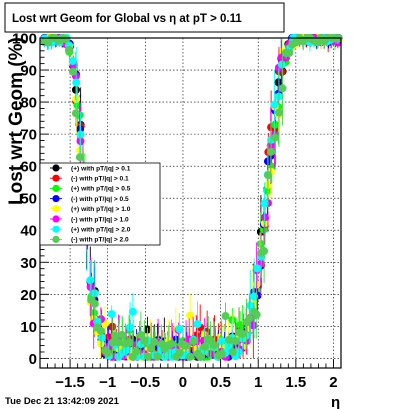  Describe the element at coordinates (100, 240) in the screenshot. I see `legend-label: (-) with pT/|q| > 2.0` at that location.